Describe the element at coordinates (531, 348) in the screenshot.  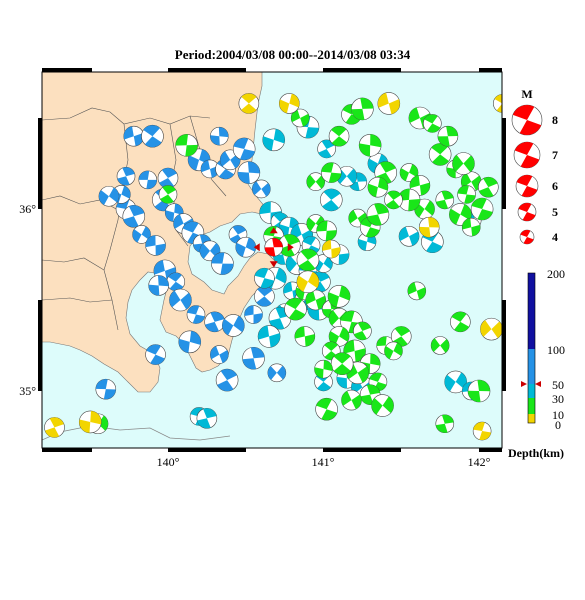
I see `depth-bar-frame` at that location.